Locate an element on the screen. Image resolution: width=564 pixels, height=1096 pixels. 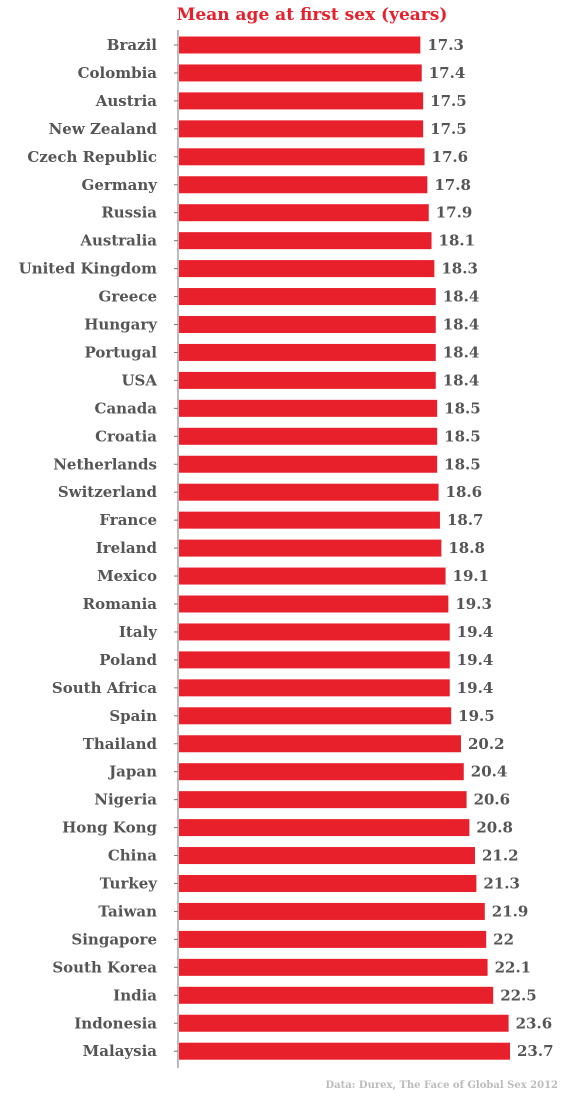
source-note: Data: Durex, The Face of Global Sex 2012 is located at coordinates (441, 1085).